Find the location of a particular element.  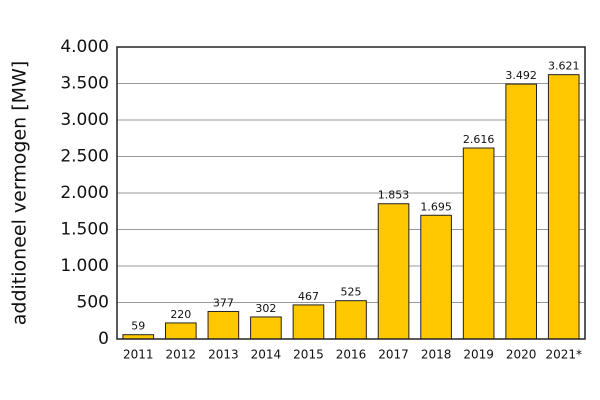

x-tick-label: 2015 is located at coordinates (308, 355).